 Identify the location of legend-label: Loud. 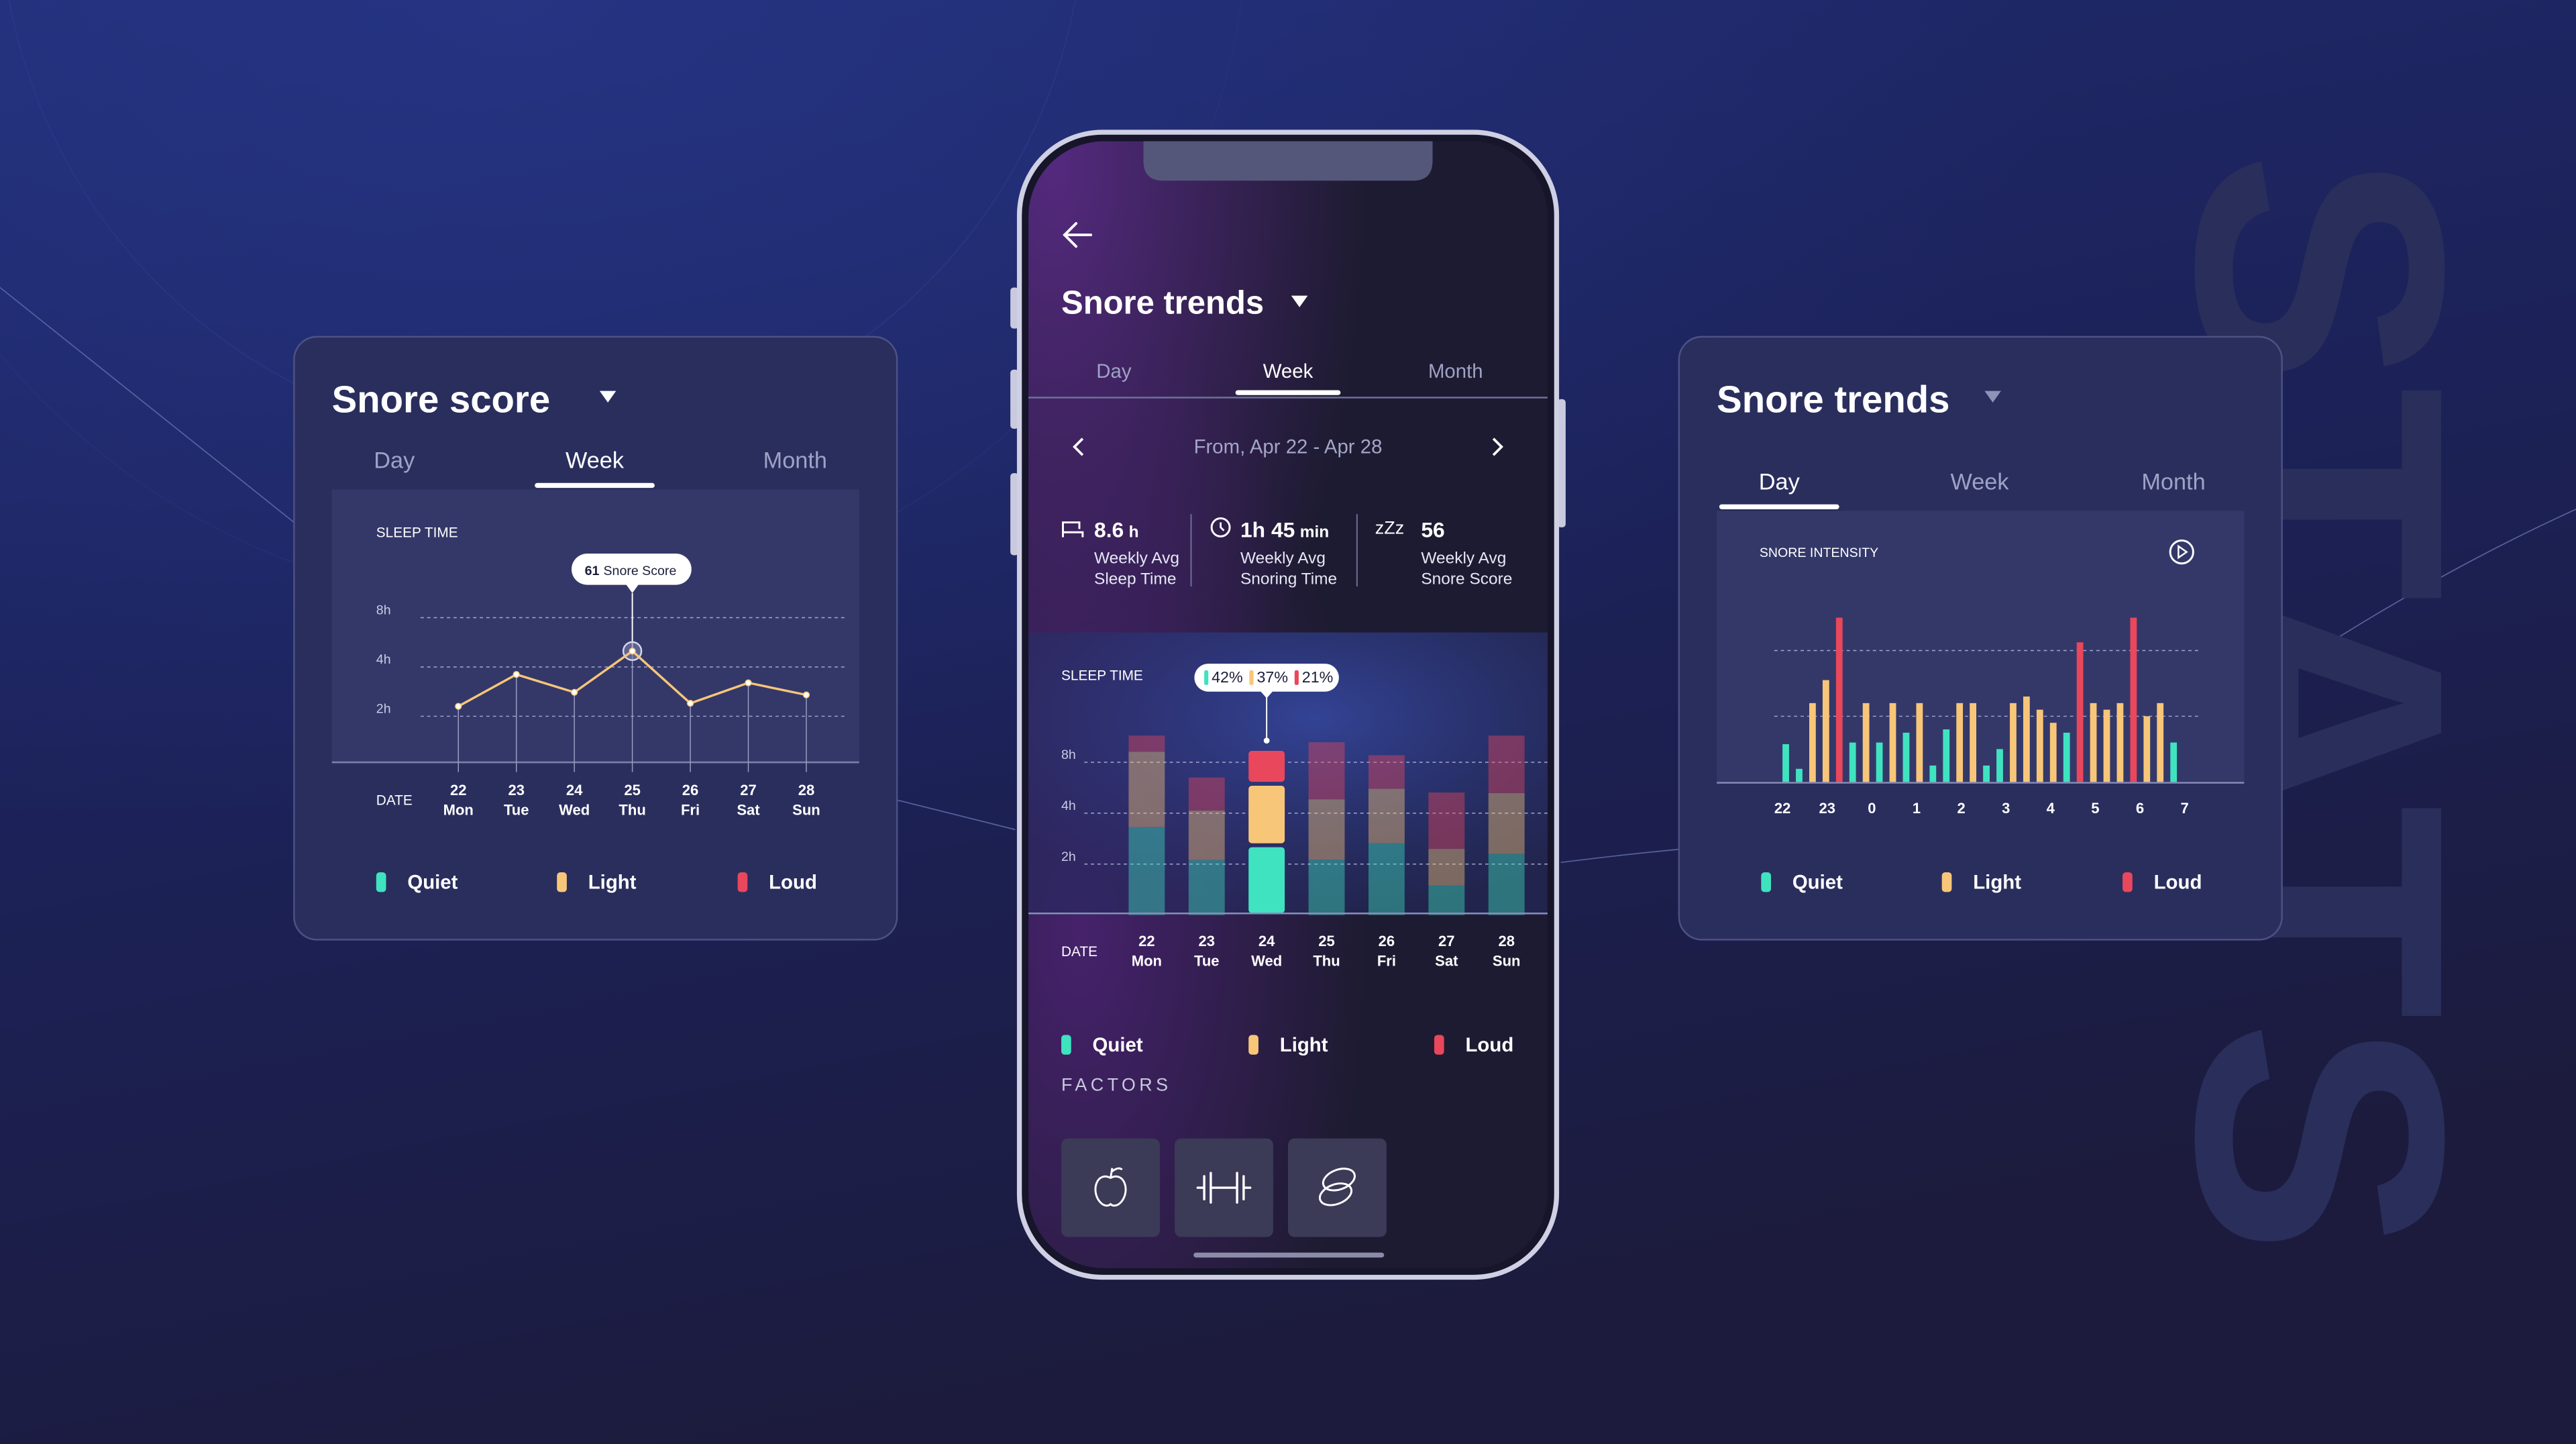
(1489, 1045).